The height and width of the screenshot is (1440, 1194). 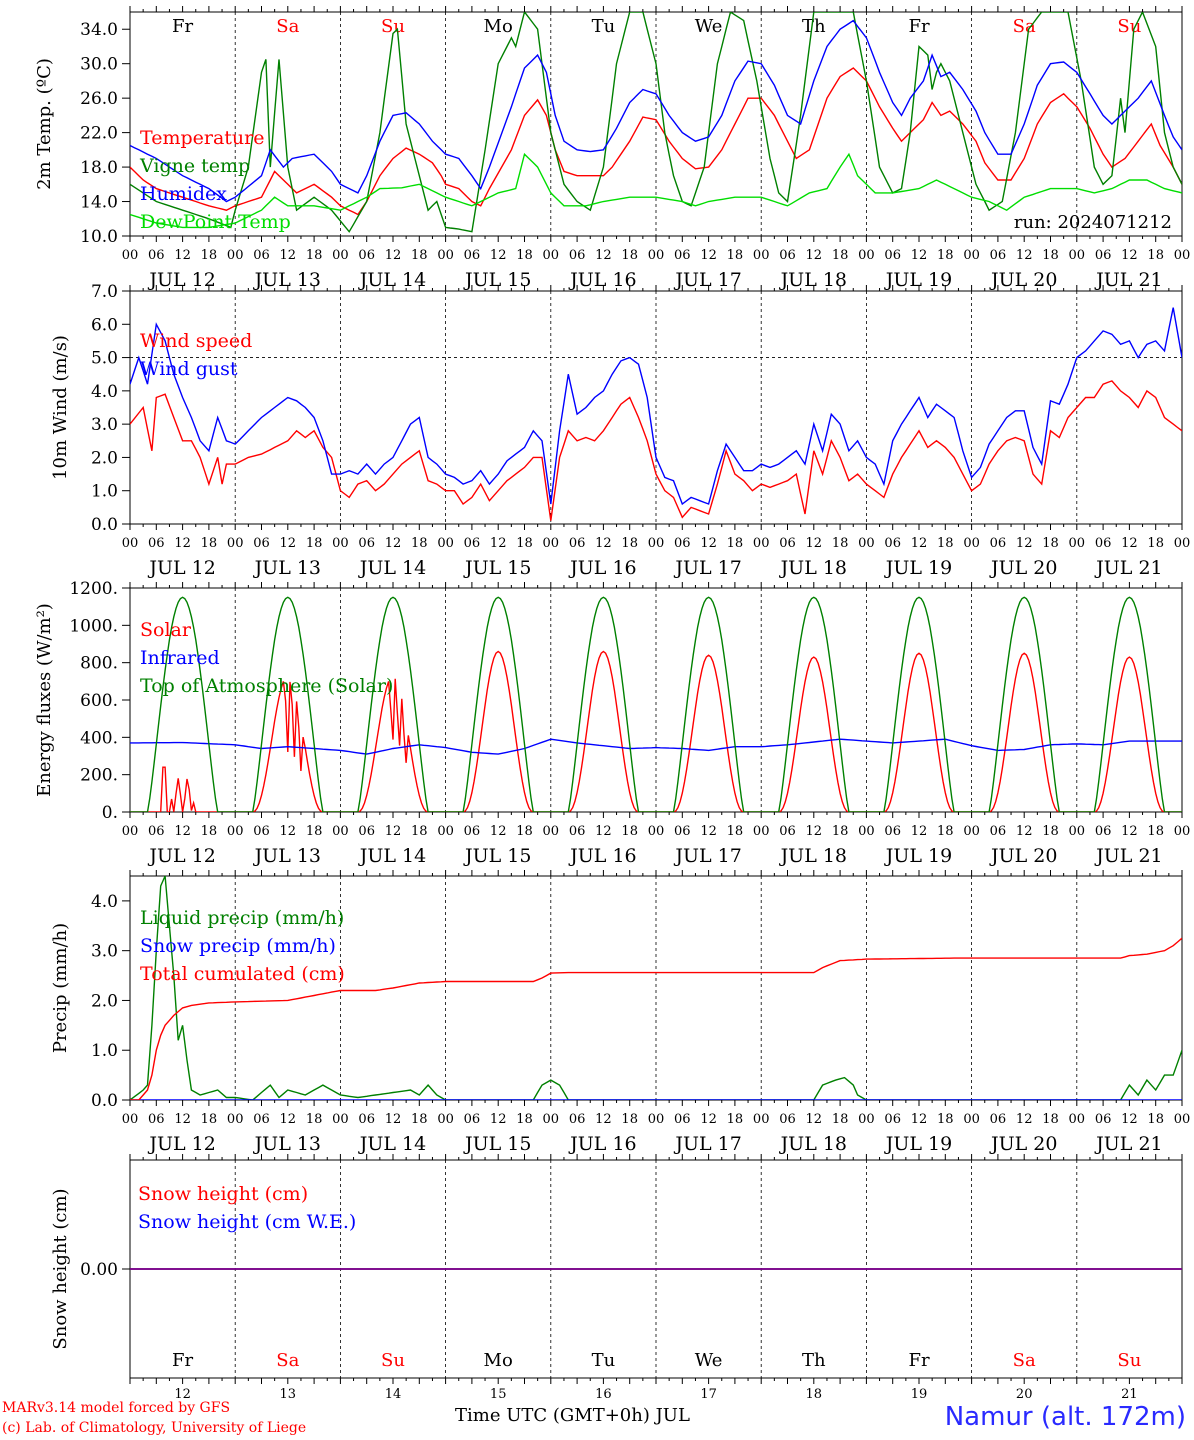 I want to click on legend-entry: Humidex, so click(x=183, y=194).